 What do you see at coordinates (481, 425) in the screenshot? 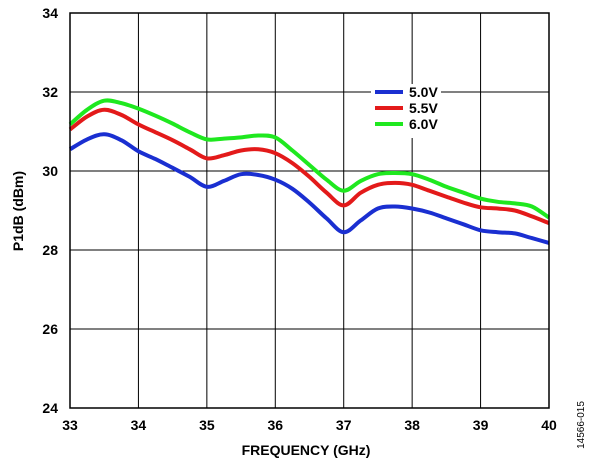
I see `x-tick-label: 39` at bounding box center [481, 425].